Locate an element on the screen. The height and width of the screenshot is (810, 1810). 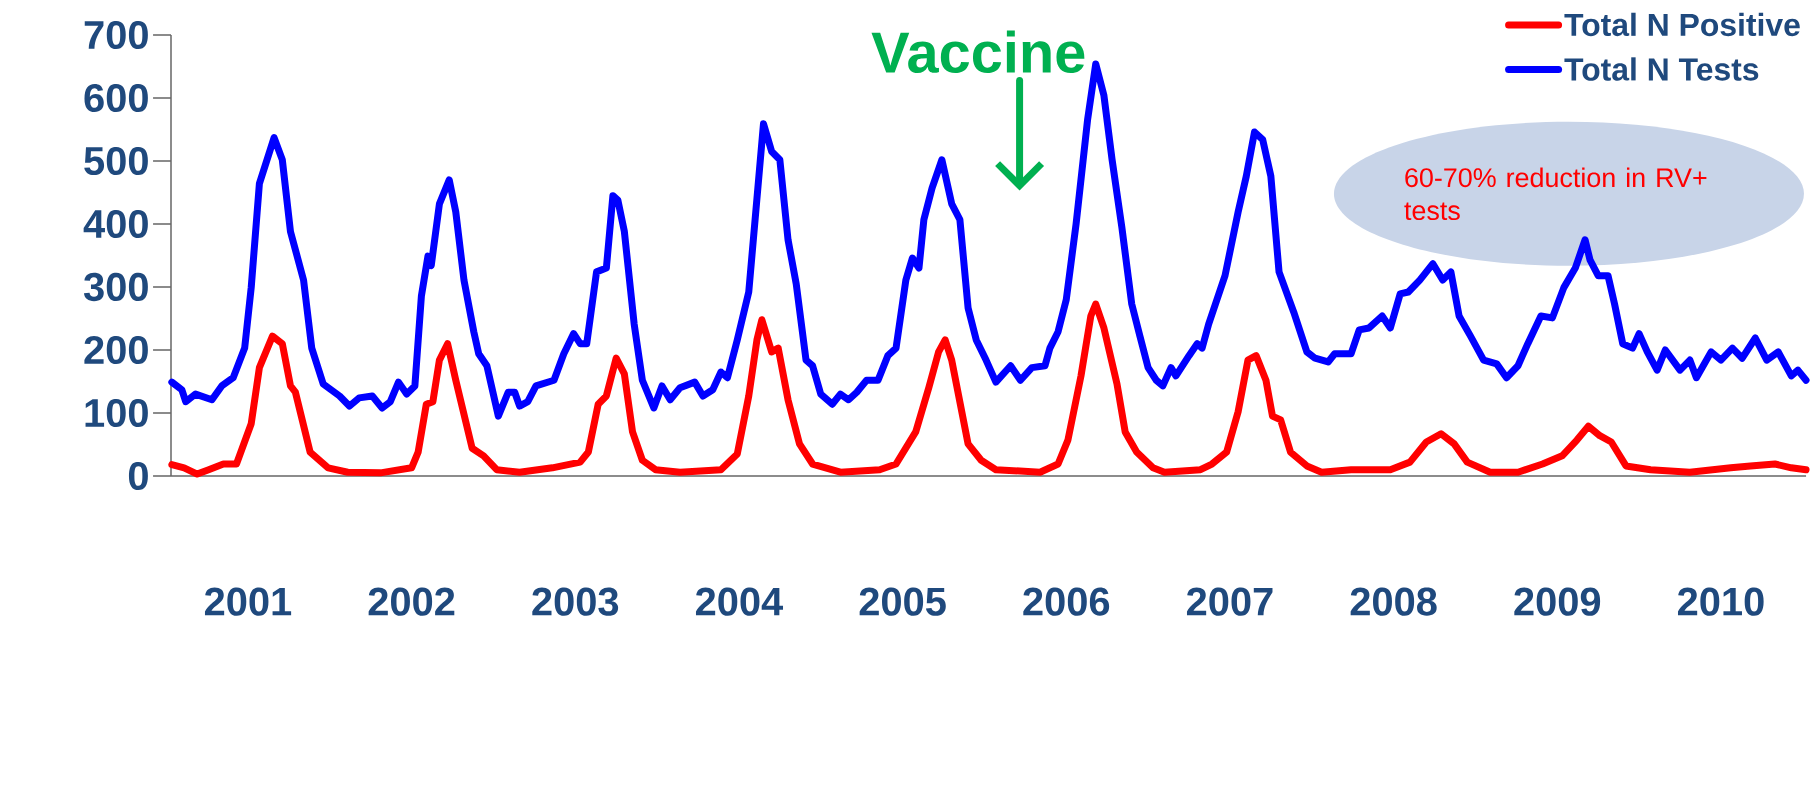
x-tick-label: 2001 is located at coordinates (248, 601).